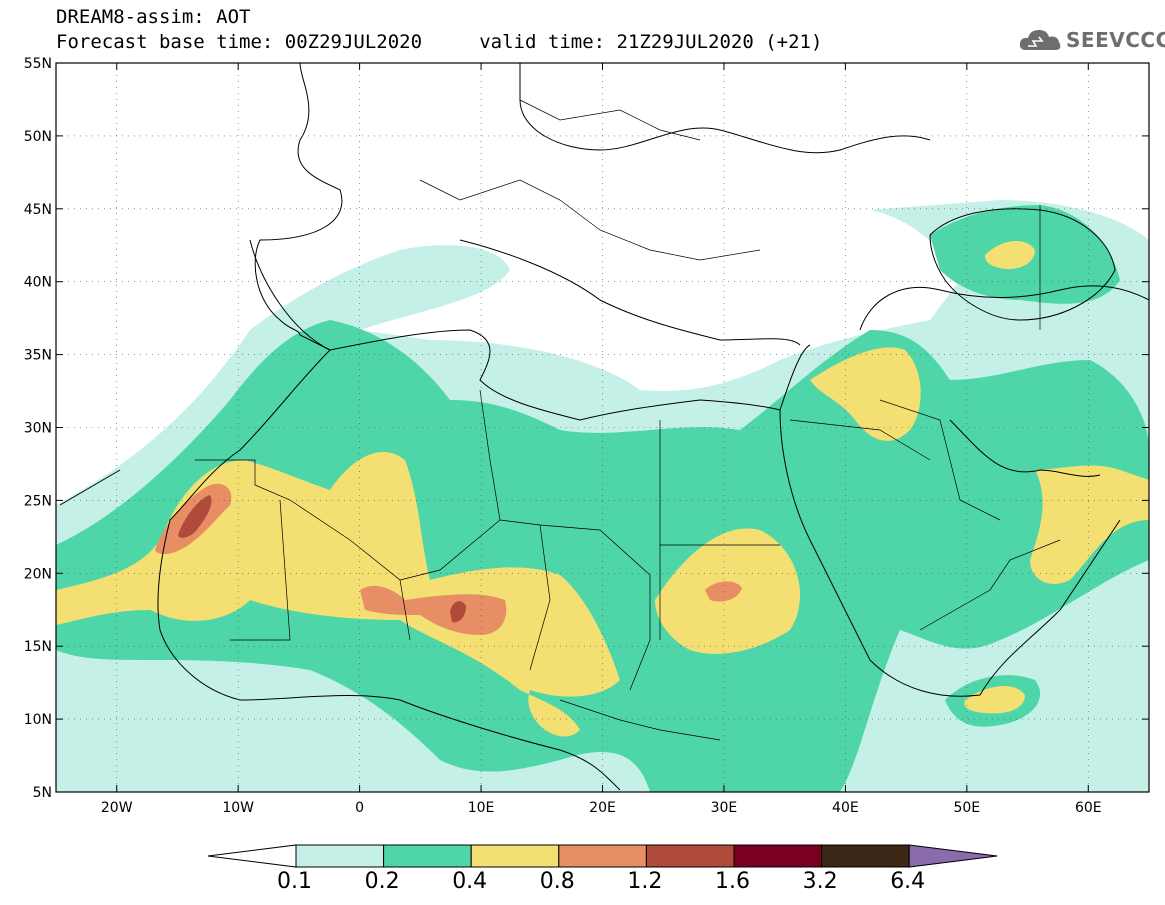  Describe the element at coordinates (38, 574) in the screenshot. I see `lat-tick-label: 20N` at that location.